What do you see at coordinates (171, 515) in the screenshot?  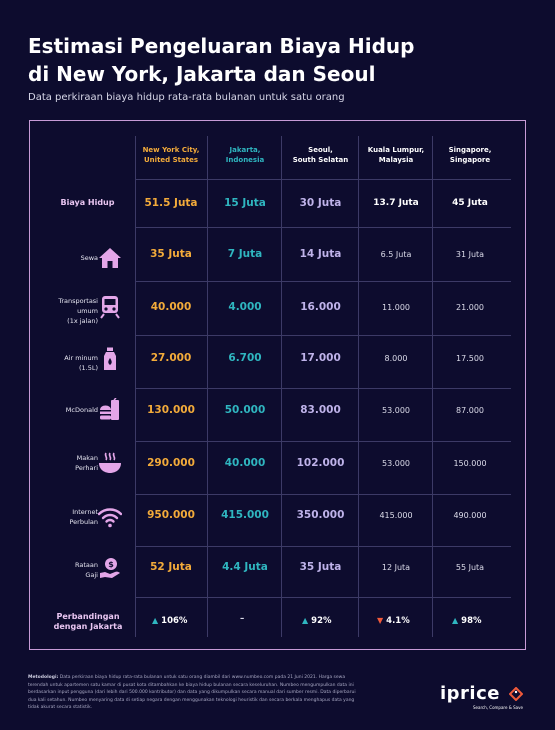 I see `cell-new-york: 950.000` at bounding box center [171, 515].